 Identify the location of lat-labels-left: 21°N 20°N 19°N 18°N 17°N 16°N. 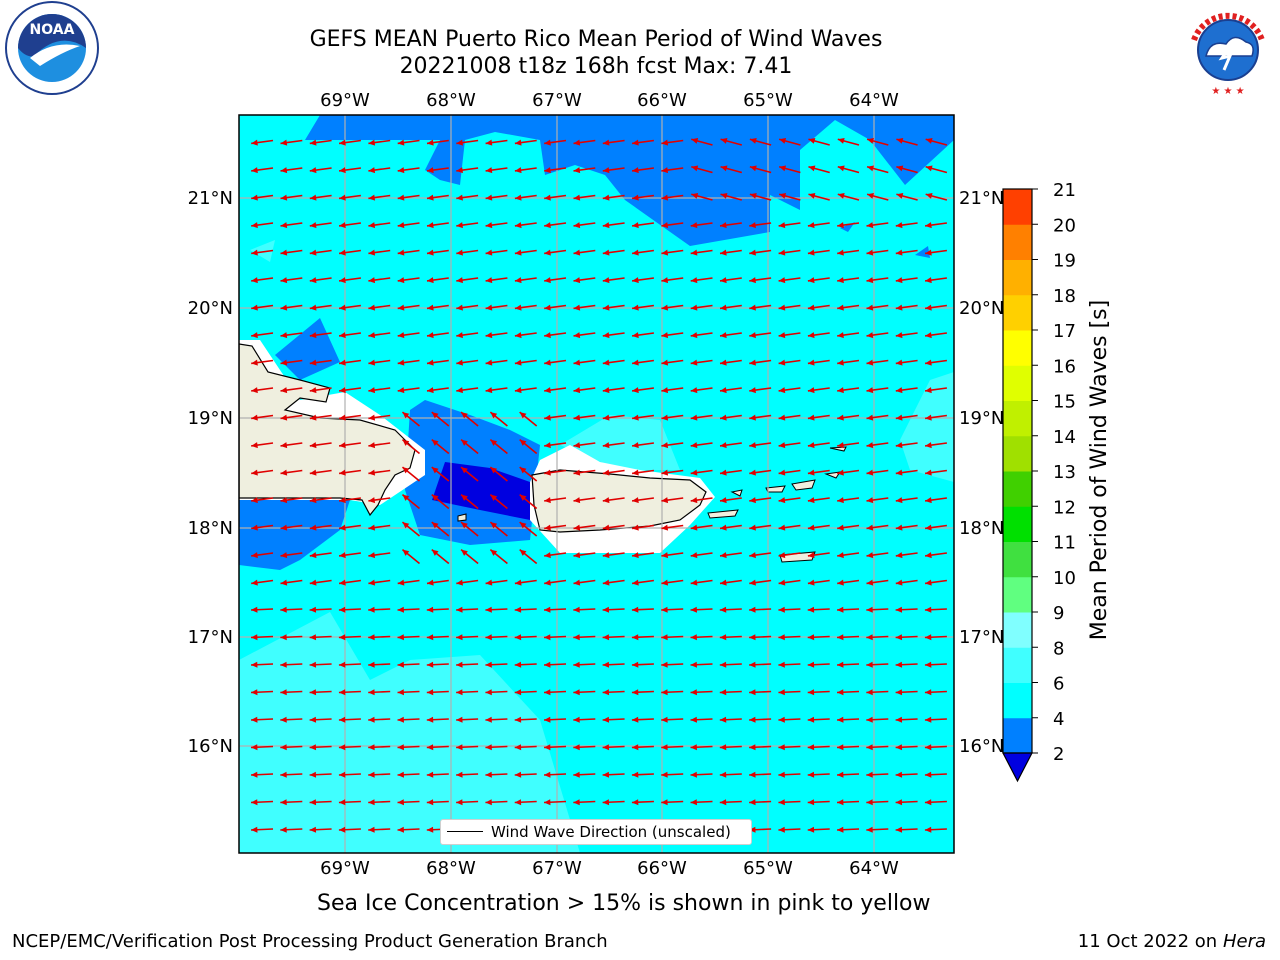
(210, 472).